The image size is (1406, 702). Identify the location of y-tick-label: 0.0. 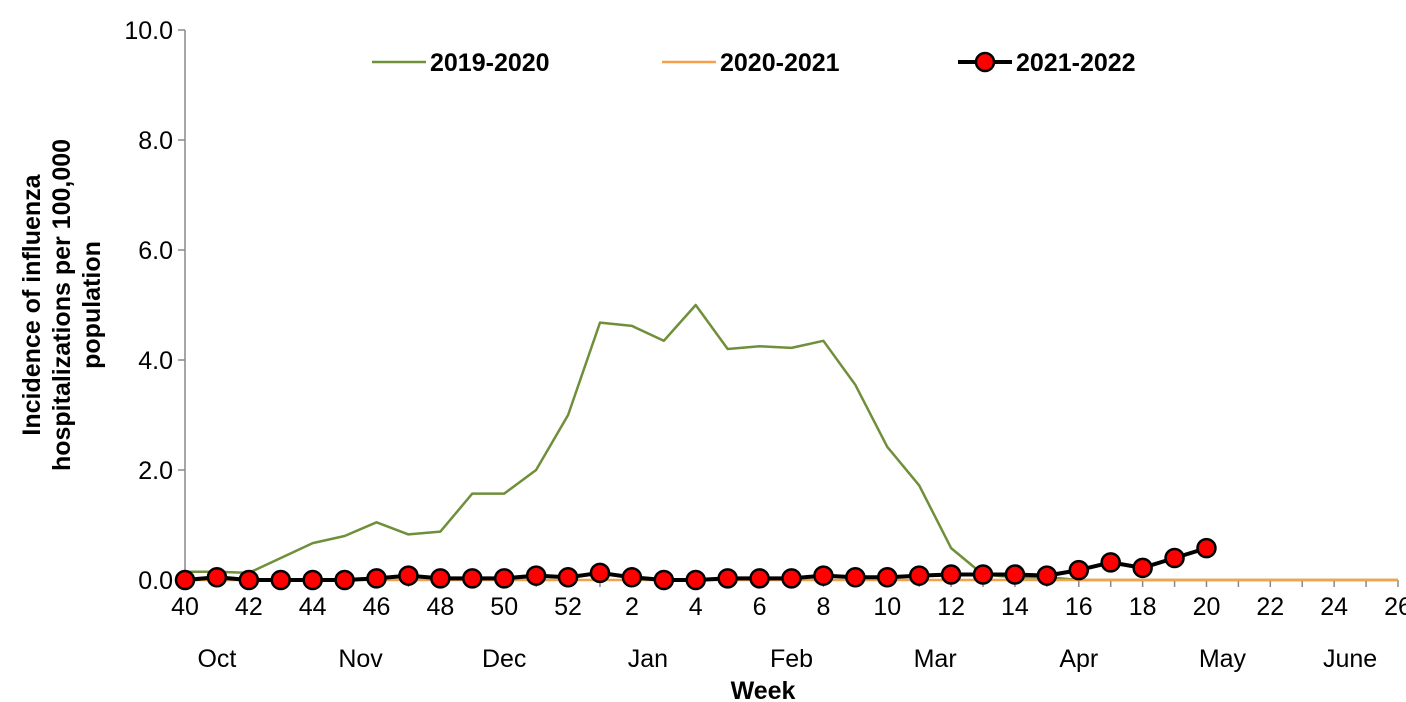
(155, 581).